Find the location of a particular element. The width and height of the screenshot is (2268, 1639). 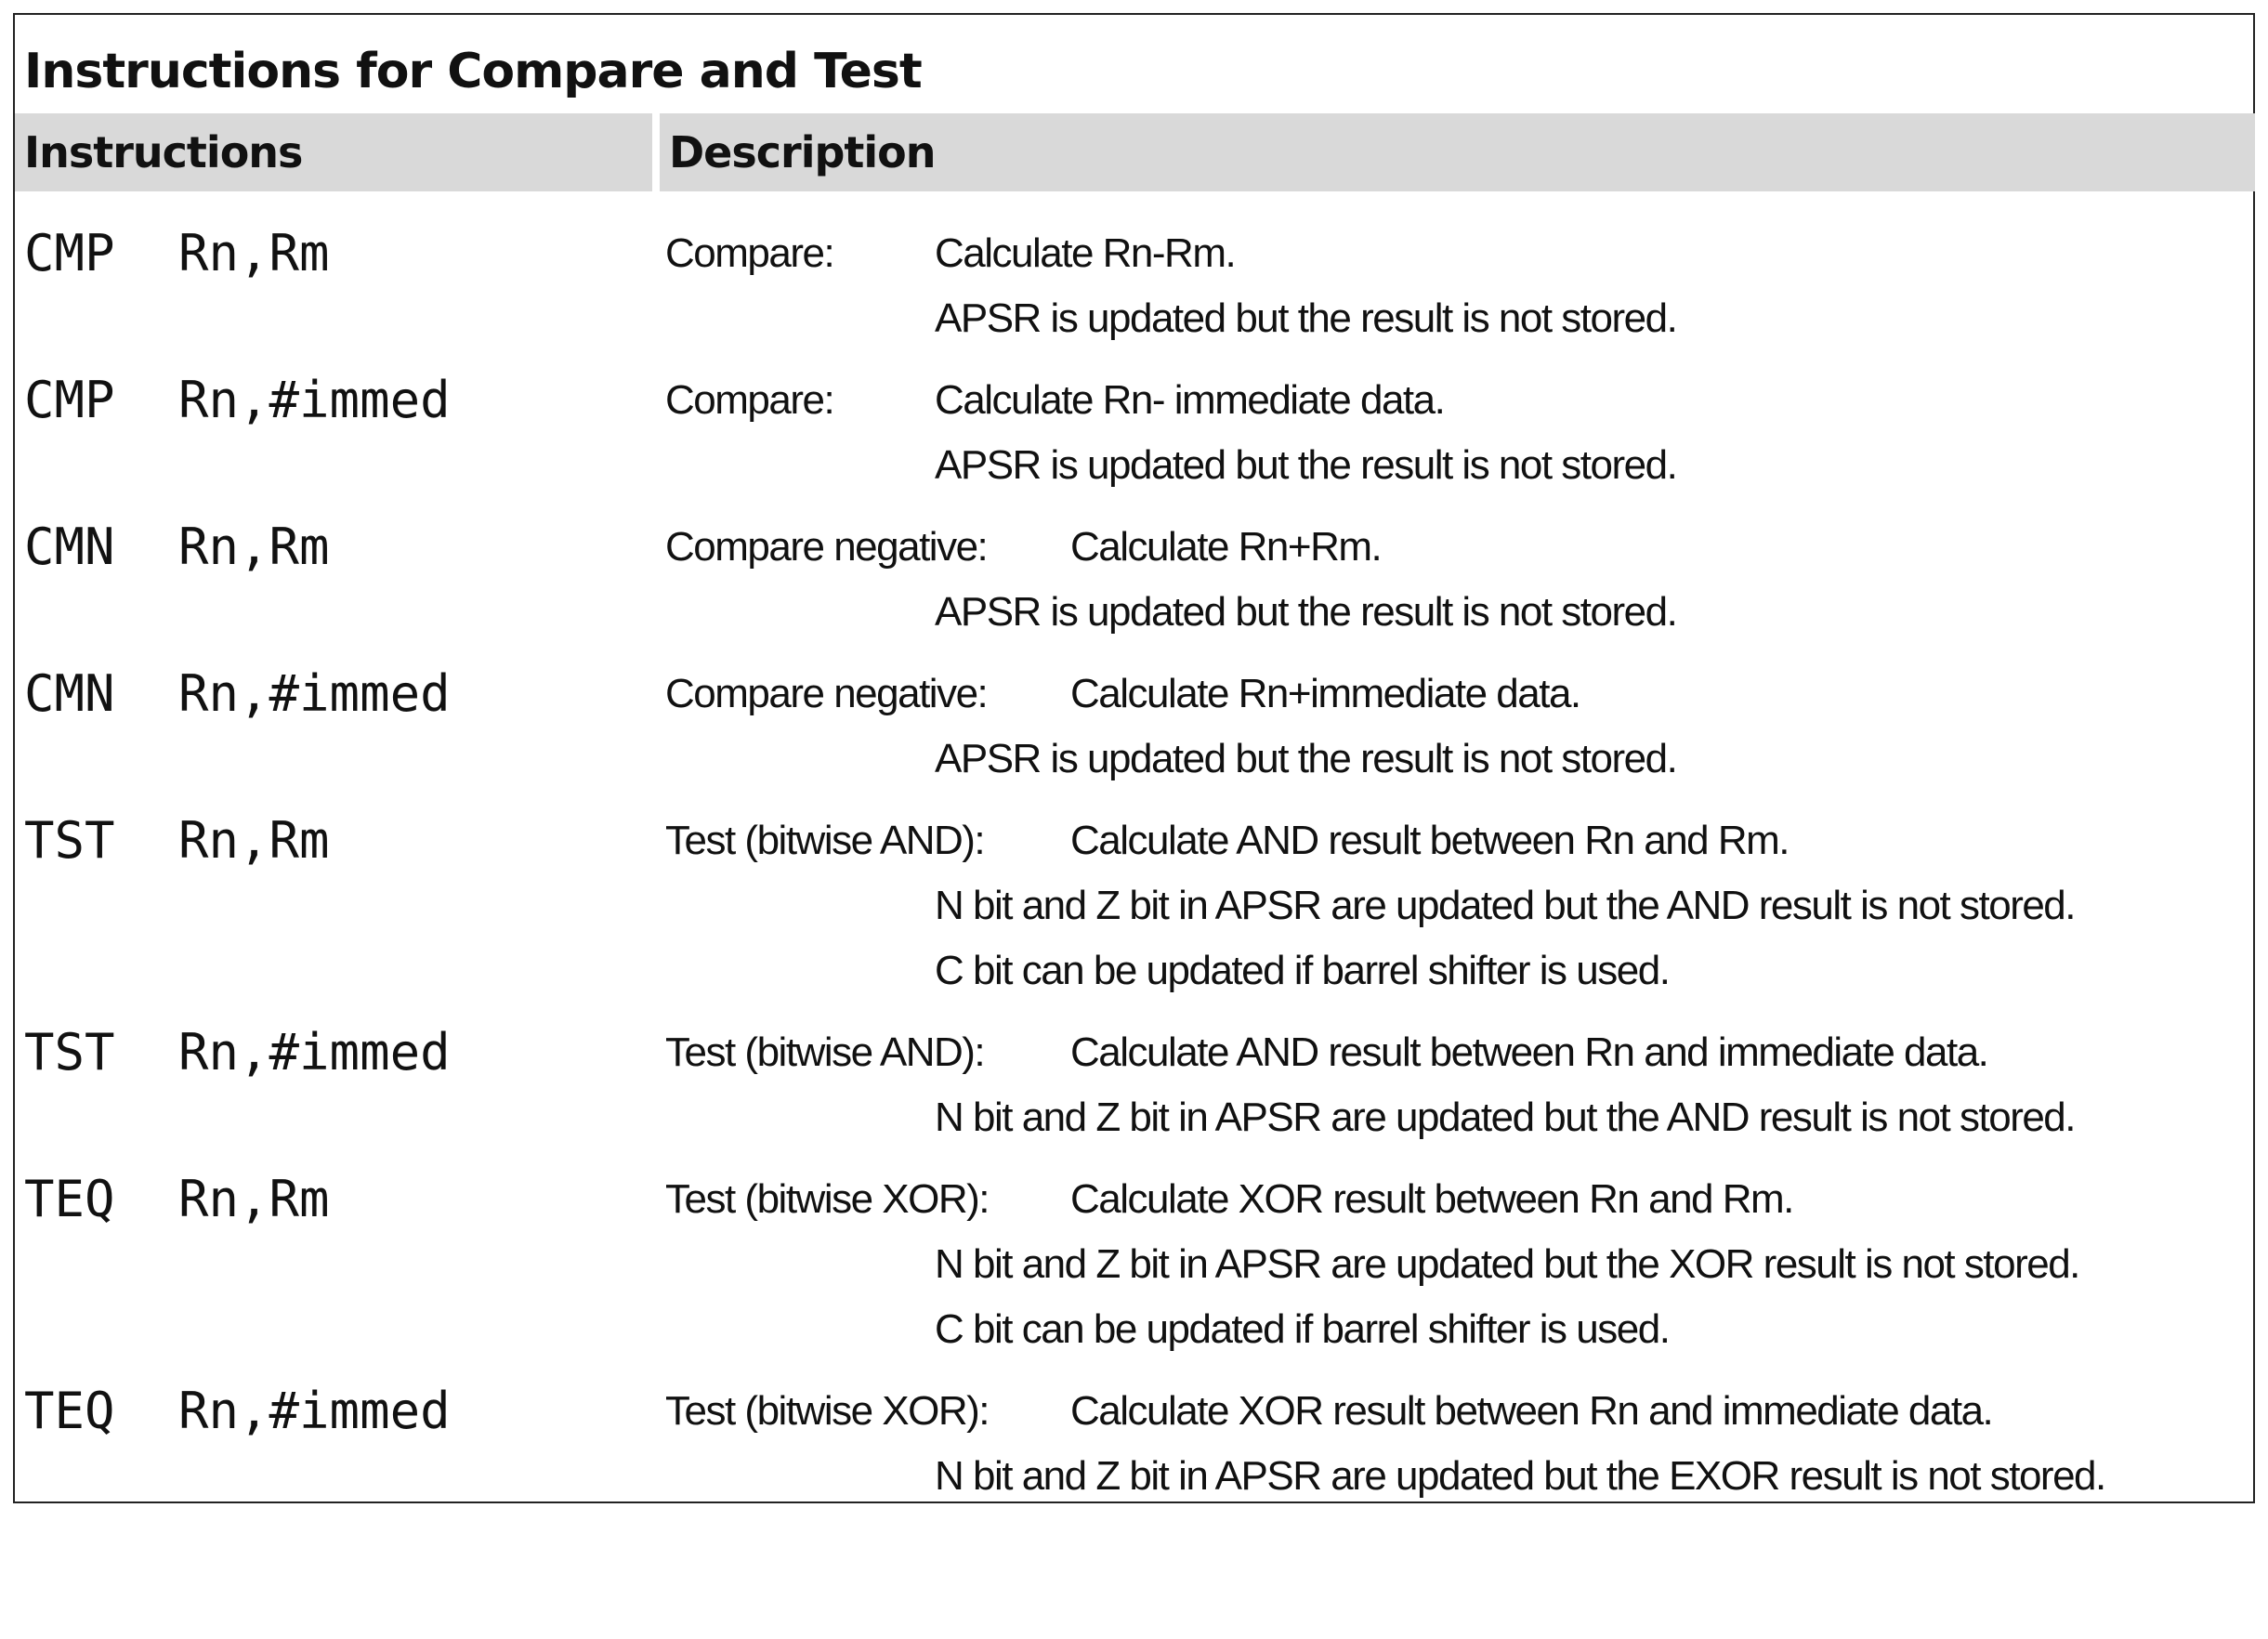

instruction-cell: CMP Rn,#immed is located at coordinates (237, 400).